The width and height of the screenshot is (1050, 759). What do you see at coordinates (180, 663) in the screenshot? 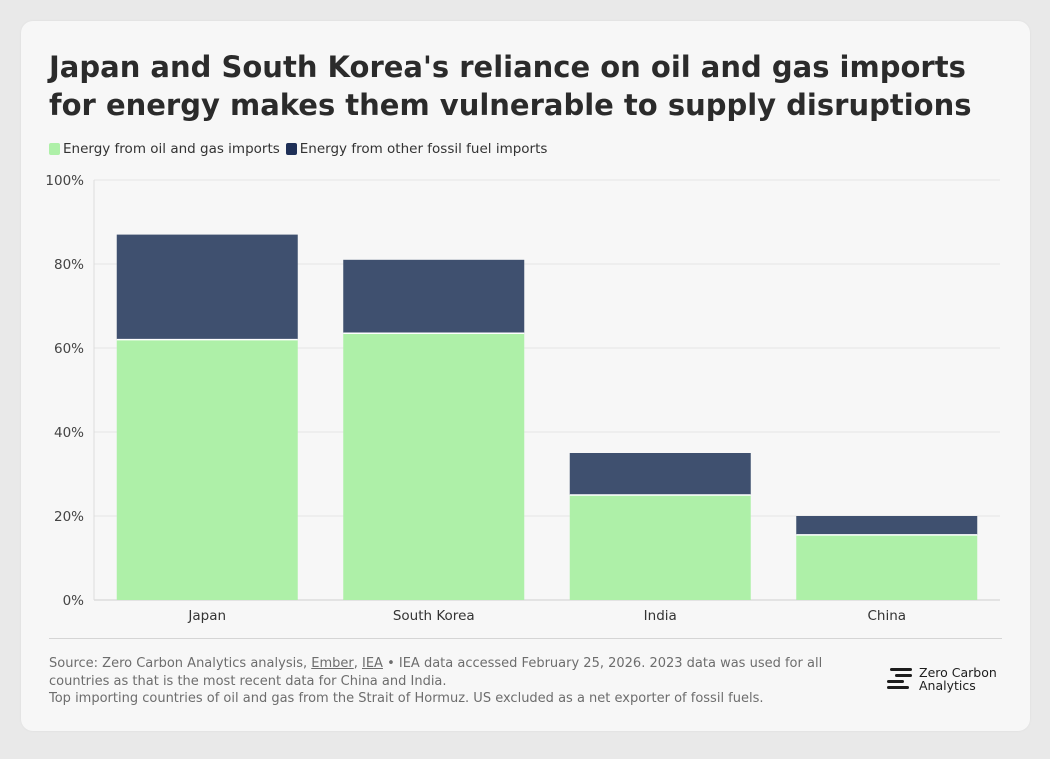
I see `source-prefix: Source: Zero Carbon Analytics analysis,` at bounding box center [180, 663].